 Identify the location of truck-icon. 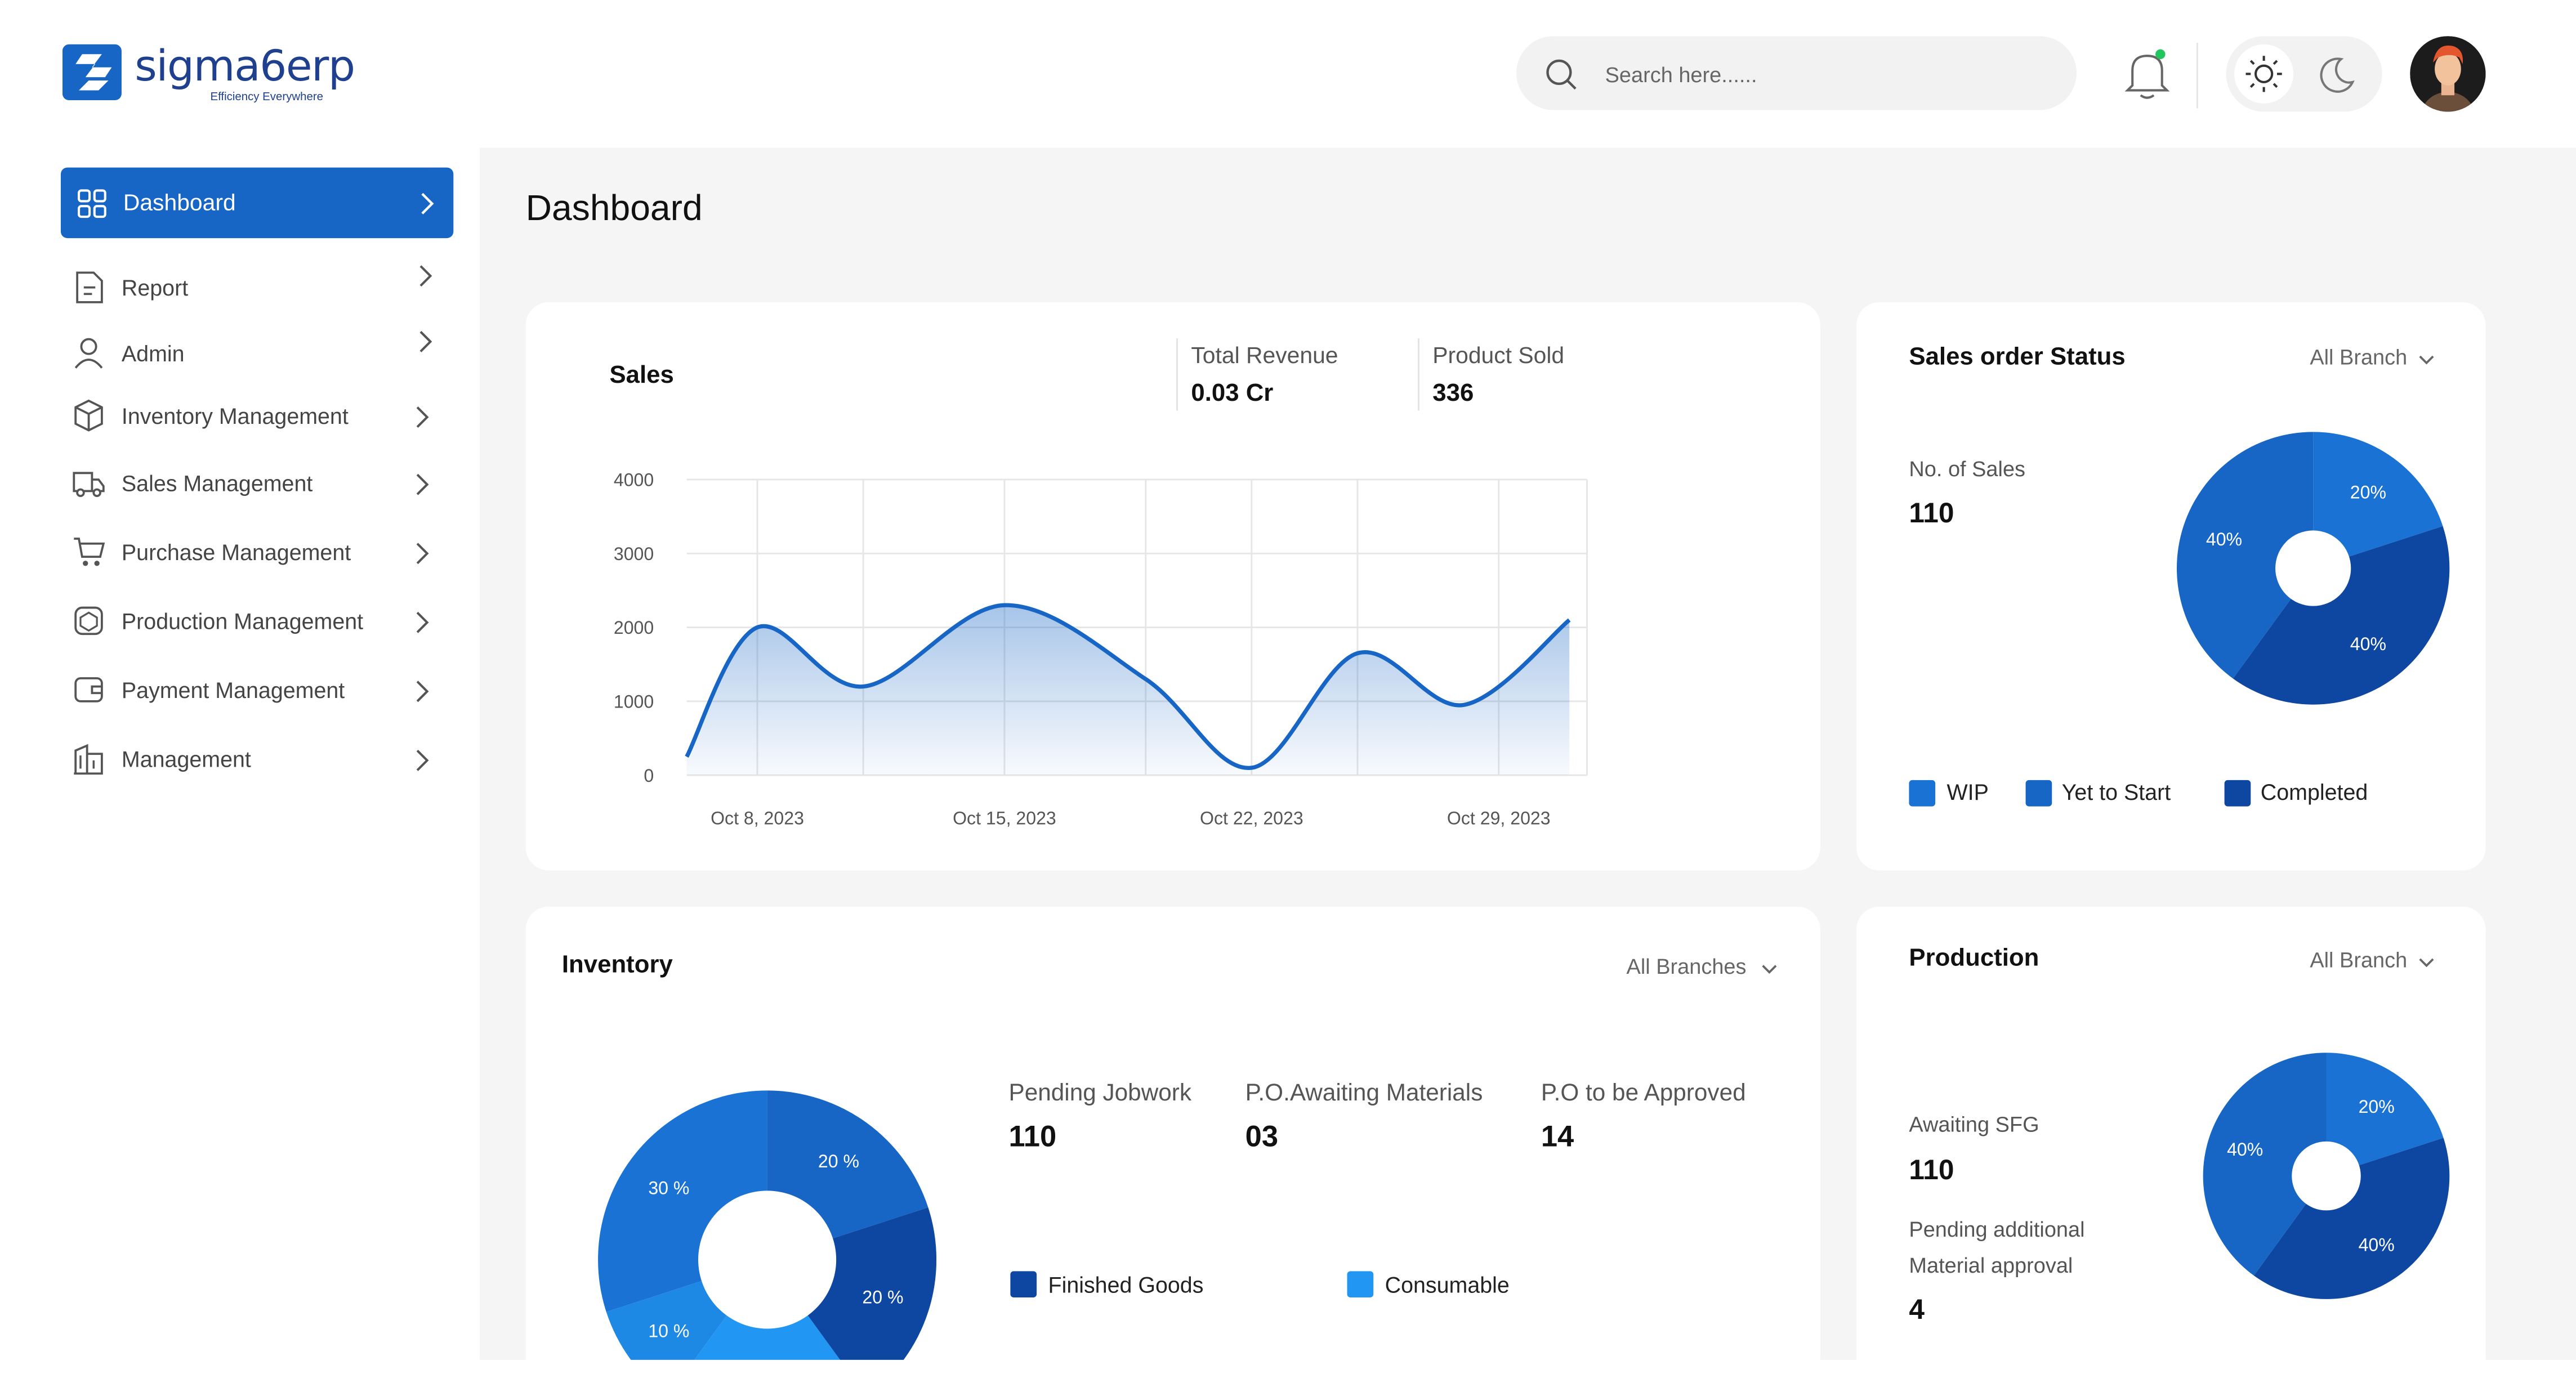
(89, 485).